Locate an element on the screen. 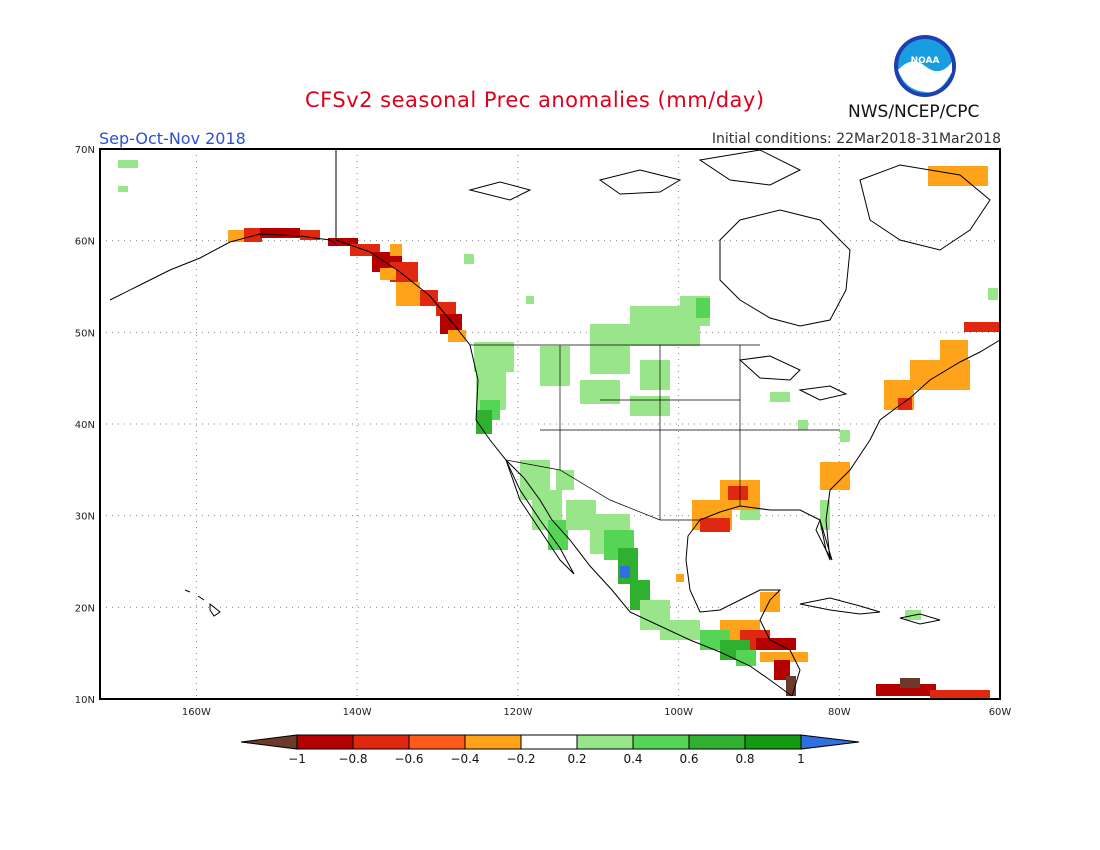 Image resolution: width=1100 pixels, height=850 pixels. colorbar-label: 0.8 is located at coordinates (744, 759).